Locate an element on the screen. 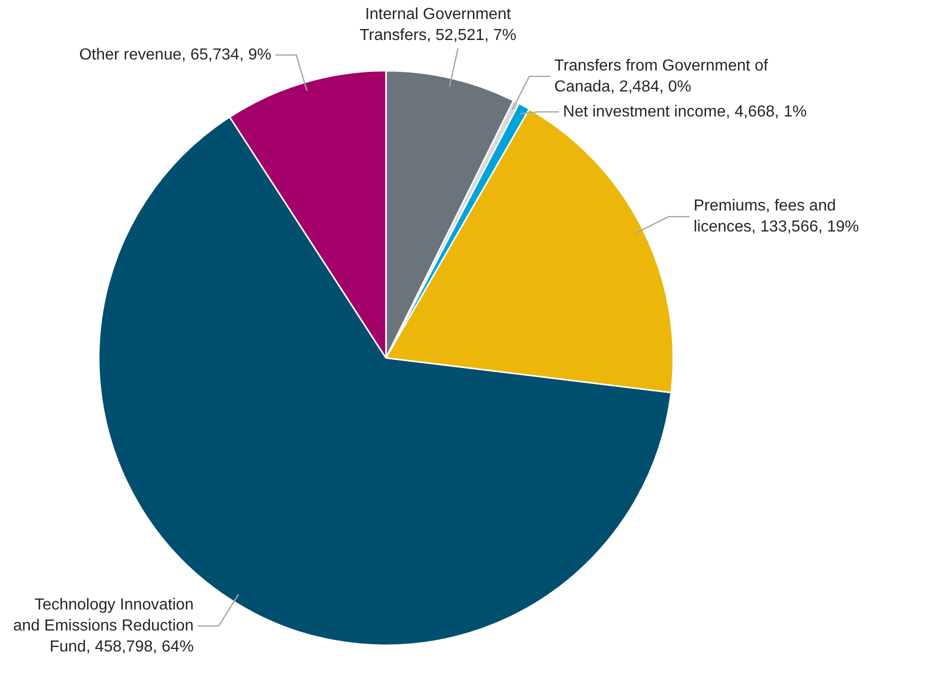 The height and width of the screenshot is (692, 943). slice-label: Other revenue, 65,734, 9% is located at coordinates (175, 55).